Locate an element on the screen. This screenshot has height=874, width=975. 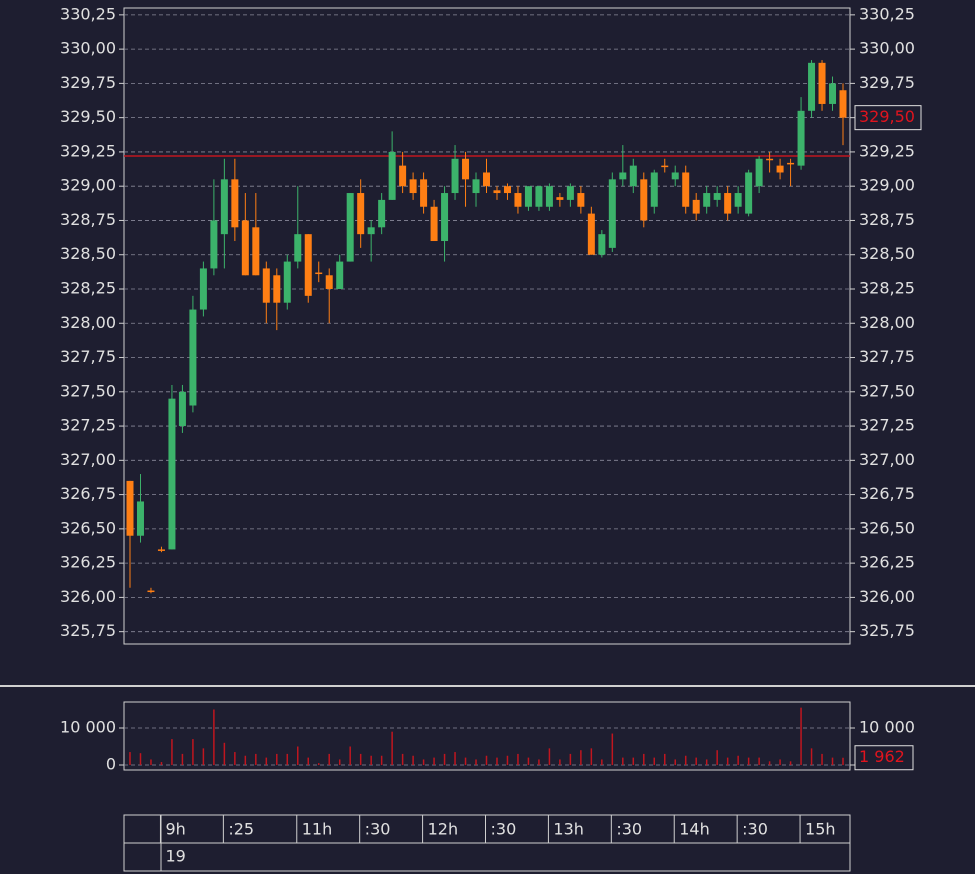
last-price-label: 329,50 is located at coordinates (887, 116).